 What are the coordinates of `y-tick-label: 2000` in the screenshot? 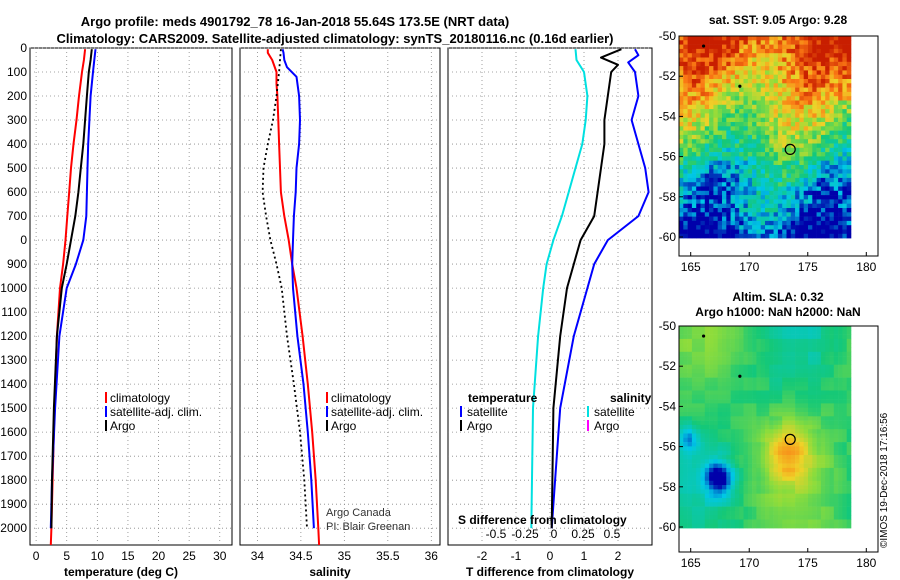 It's located at (13, 528).